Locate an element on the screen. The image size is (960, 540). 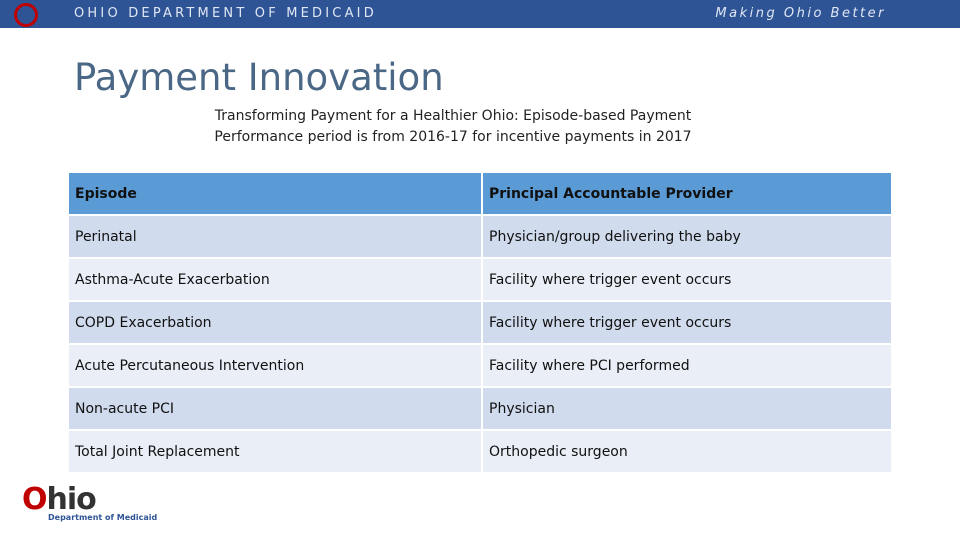
table-cell: Non-acute PCI is located at coordinates (275, 408).